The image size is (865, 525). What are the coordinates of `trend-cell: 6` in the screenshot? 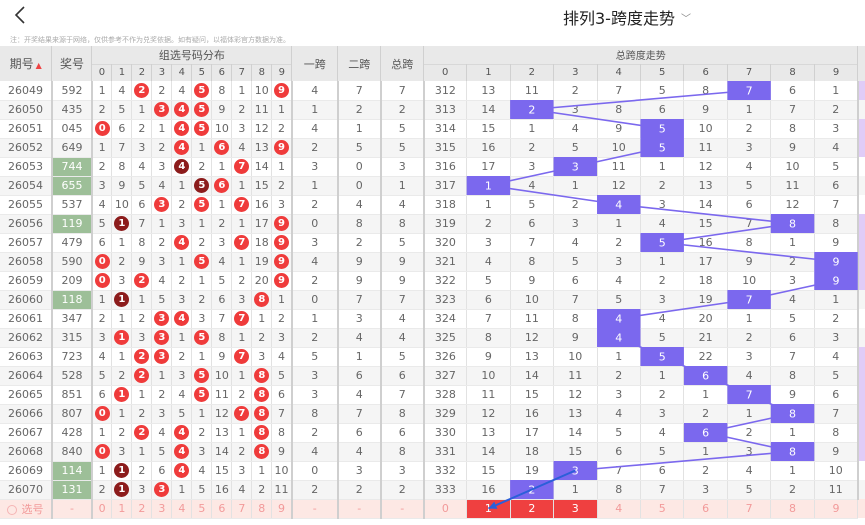 It's located at (488, 300).